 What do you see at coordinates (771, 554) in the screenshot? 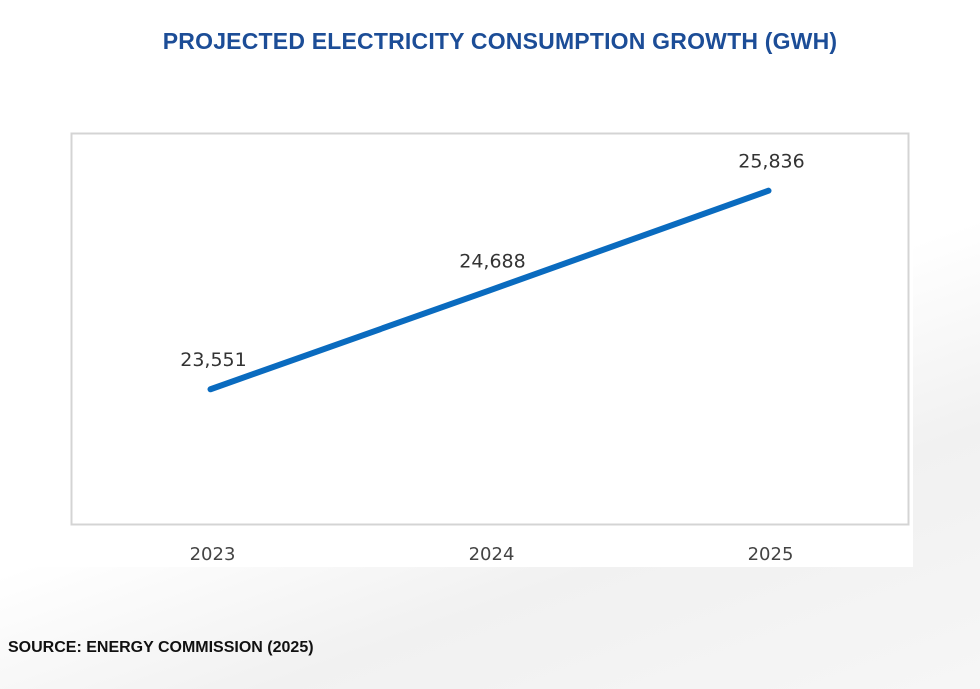
I see `x-tick-label: 2025` at bounding box center [771, 554].